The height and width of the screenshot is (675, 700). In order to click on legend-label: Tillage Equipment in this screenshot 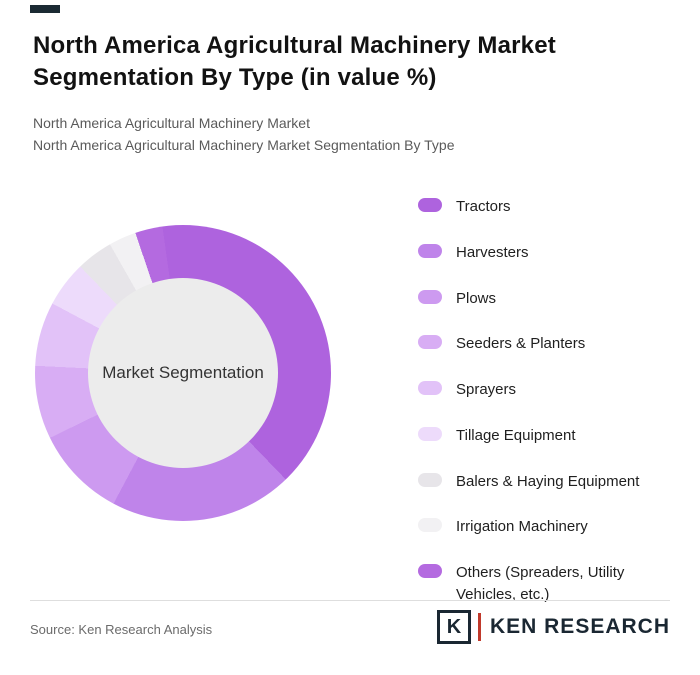, I will do `click(516, 435)`.